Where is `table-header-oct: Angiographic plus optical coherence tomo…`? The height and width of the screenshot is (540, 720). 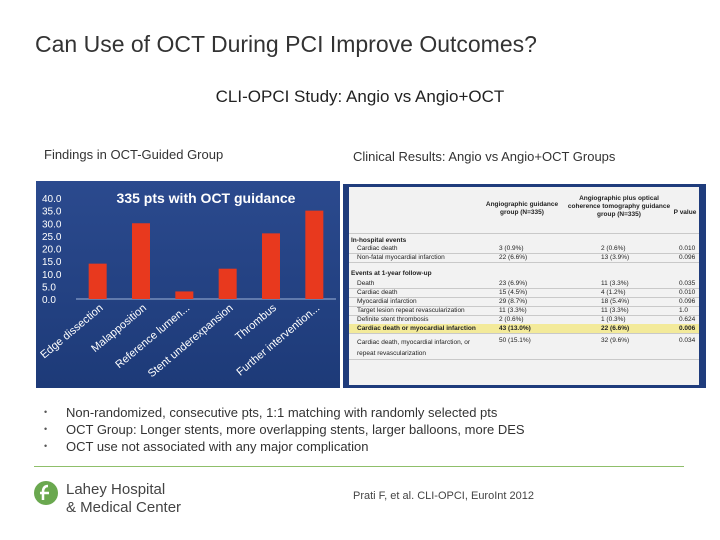
table-header-oct: Angiographic plus optical coherence tomo… is located at coordinates (619, 206).